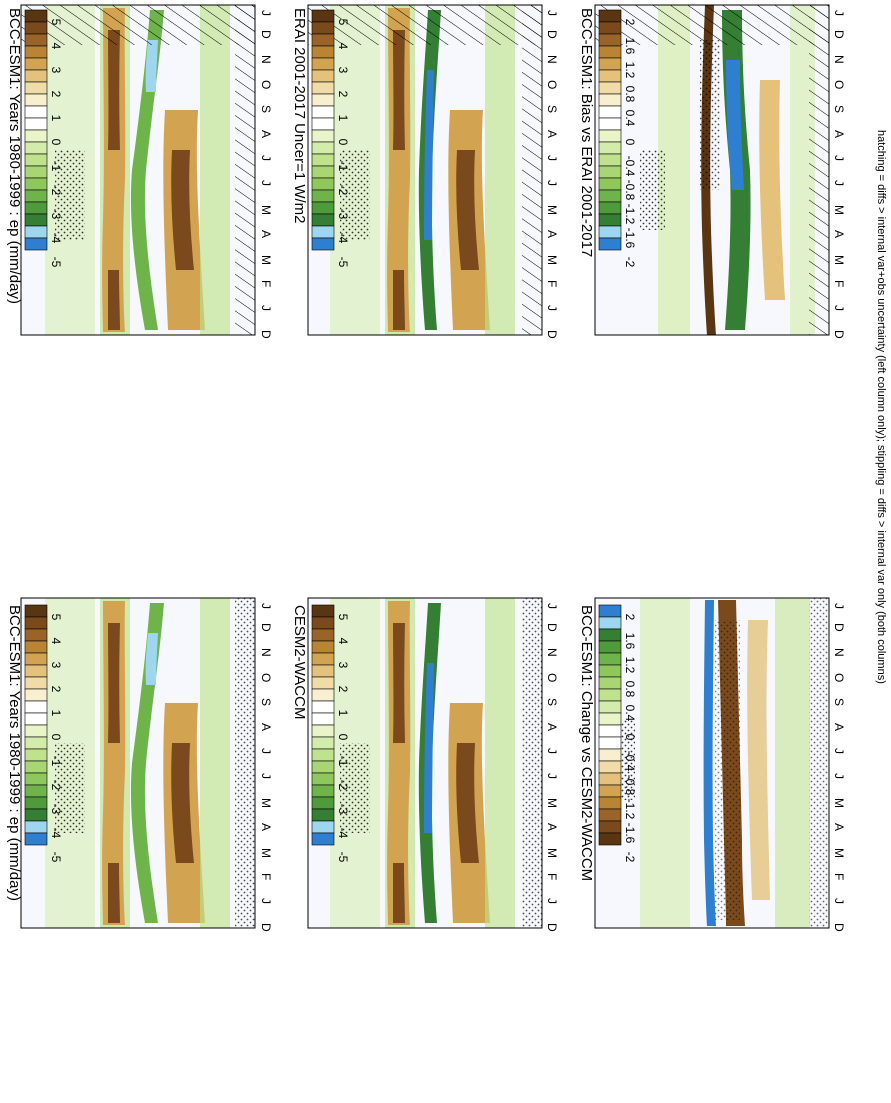 The image size is (891, 1103). I want to click on colorbar-tick-label: 1.6, so click(630, 641).